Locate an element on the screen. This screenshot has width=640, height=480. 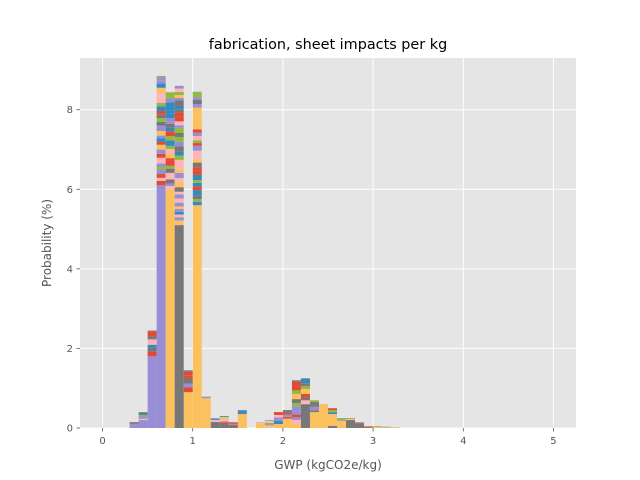
x-tick-label: 4 is located at coordinates (463, 441).